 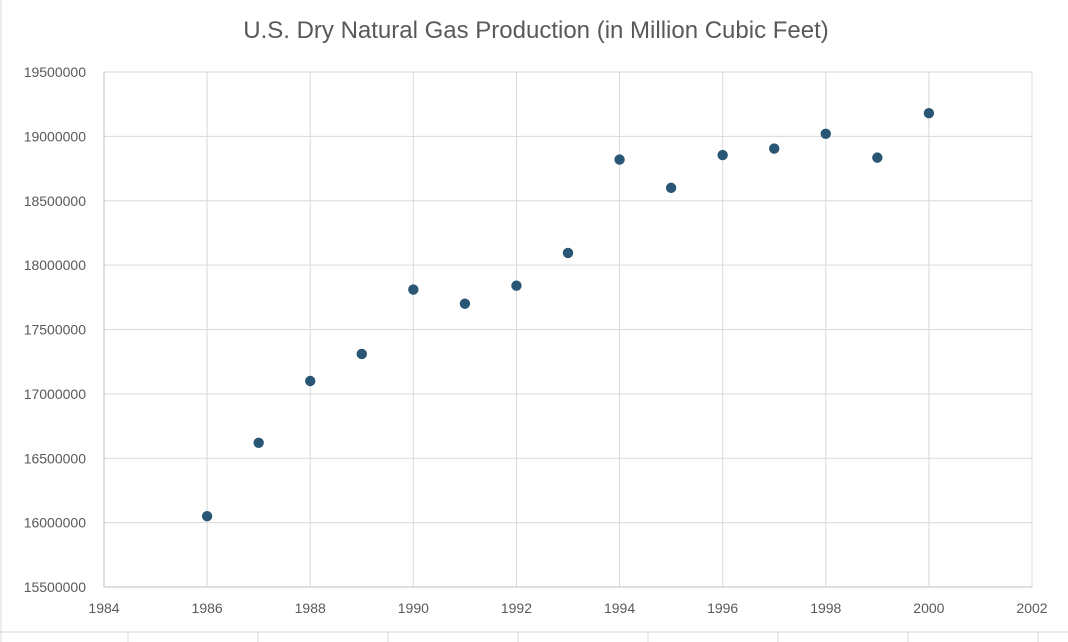 I want to click on x-tick-label: 1990, so click(x=413, y=608).